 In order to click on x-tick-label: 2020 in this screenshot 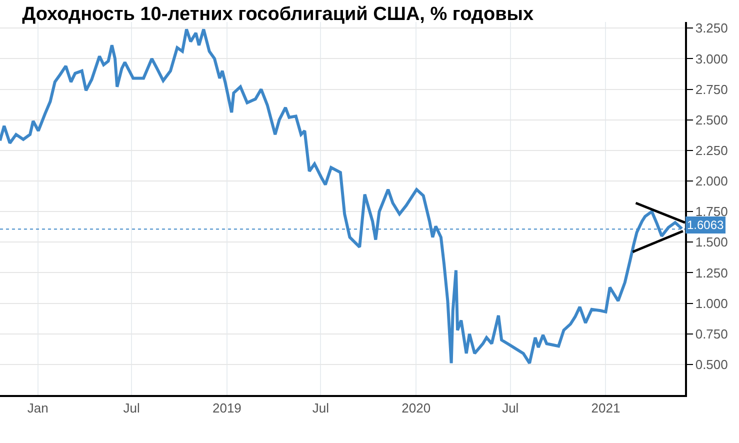, I will do `click(416, 408)`.